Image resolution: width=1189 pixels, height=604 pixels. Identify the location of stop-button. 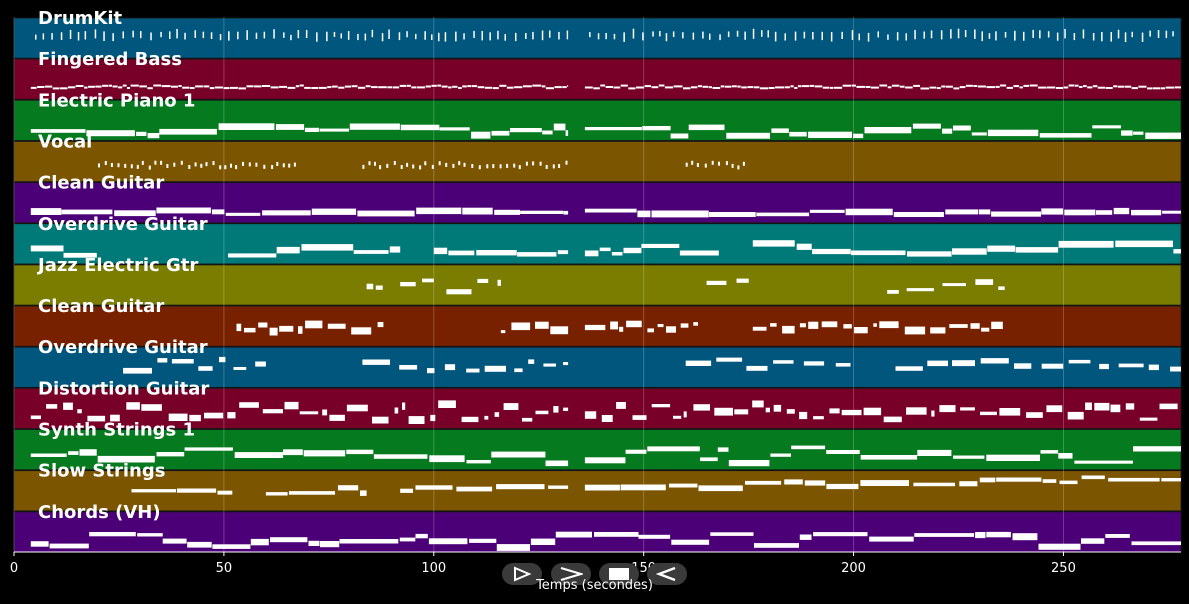
(619, 574).